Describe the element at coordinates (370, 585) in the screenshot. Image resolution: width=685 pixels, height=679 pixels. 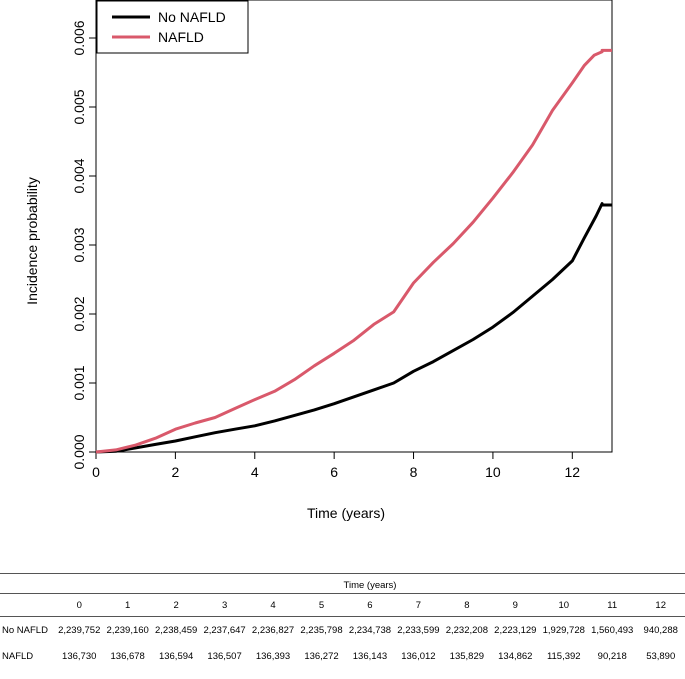
I see `risk-table-header: Time (years)` at that location.